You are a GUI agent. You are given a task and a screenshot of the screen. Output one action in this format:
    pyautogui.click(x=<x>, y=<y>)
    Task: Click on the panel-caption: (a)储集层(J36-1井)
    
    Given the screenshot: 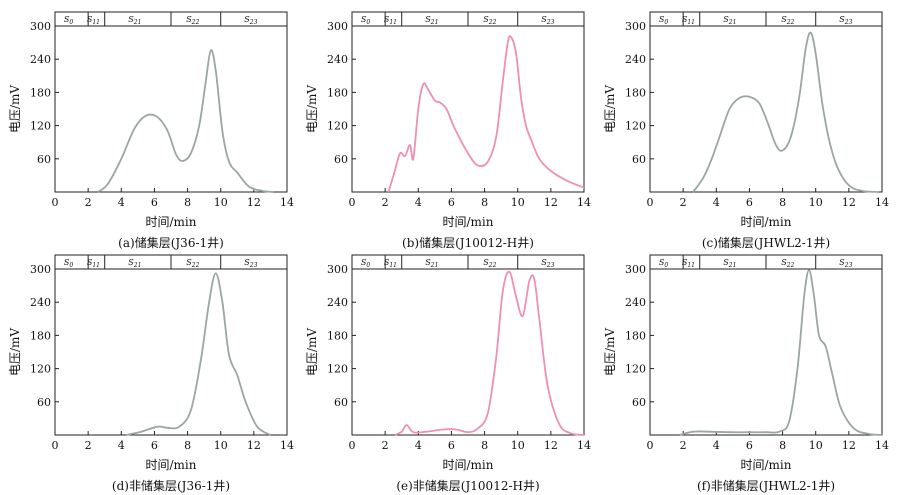 What is the action you would take?
    pyautogui.click(x=171, y=242)
    